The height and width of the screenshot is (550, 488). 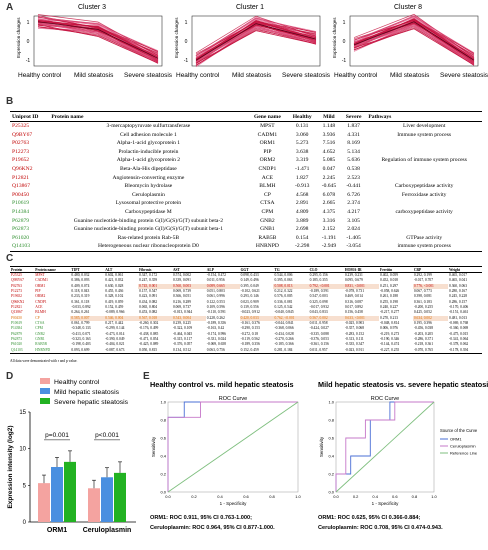 What do you see at coordinates (215, 296) in the screenshot?
I see `correlation-table-cell: 0.061, 0.996` at bounding box center [215, 296].